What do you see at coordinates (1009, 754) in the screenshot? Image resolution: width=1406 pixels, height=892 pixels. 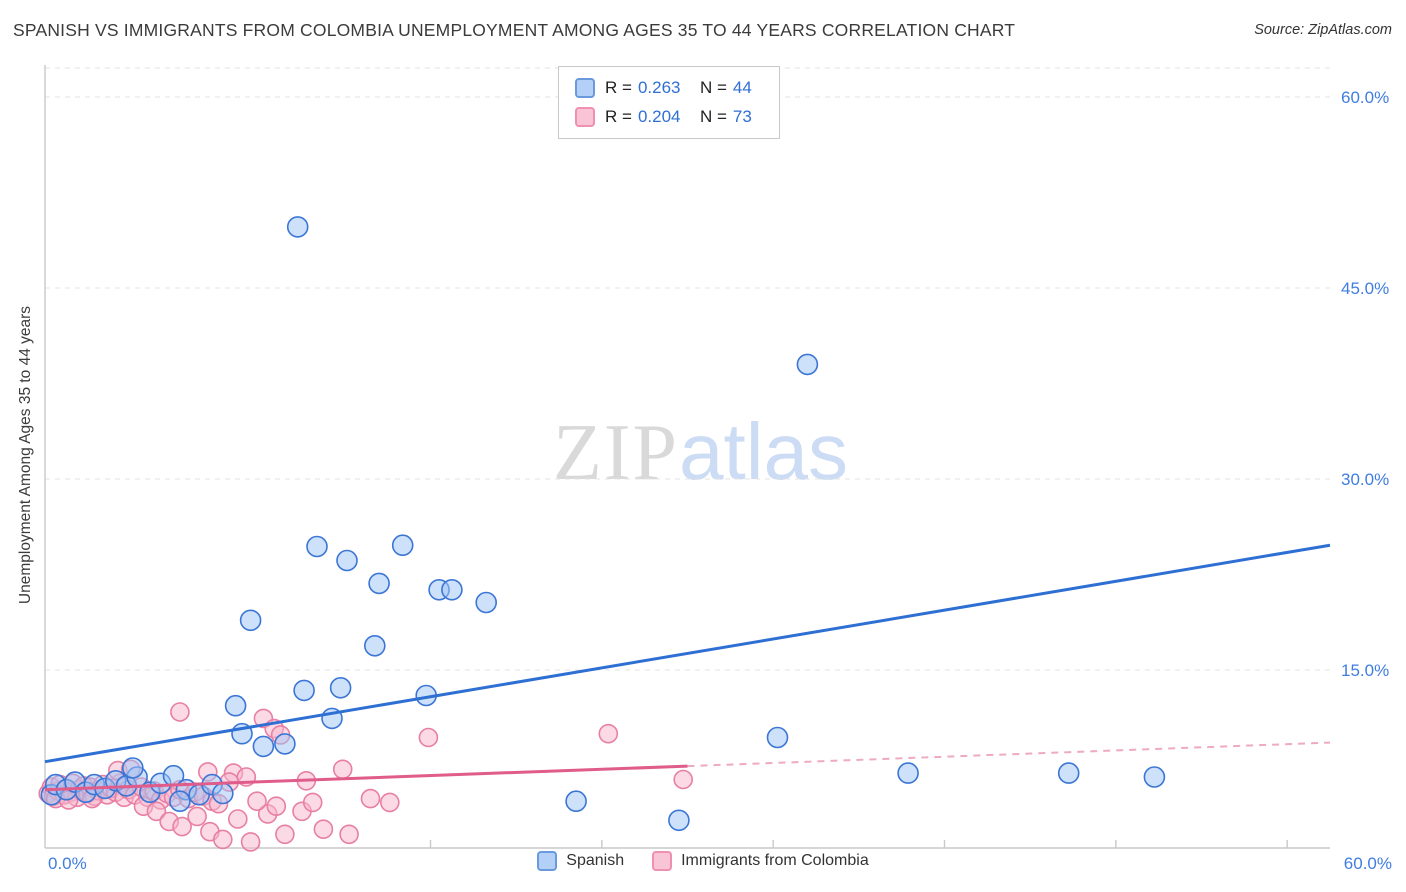 I see `trend-line-dashed` at bounding box center [1009, 754].